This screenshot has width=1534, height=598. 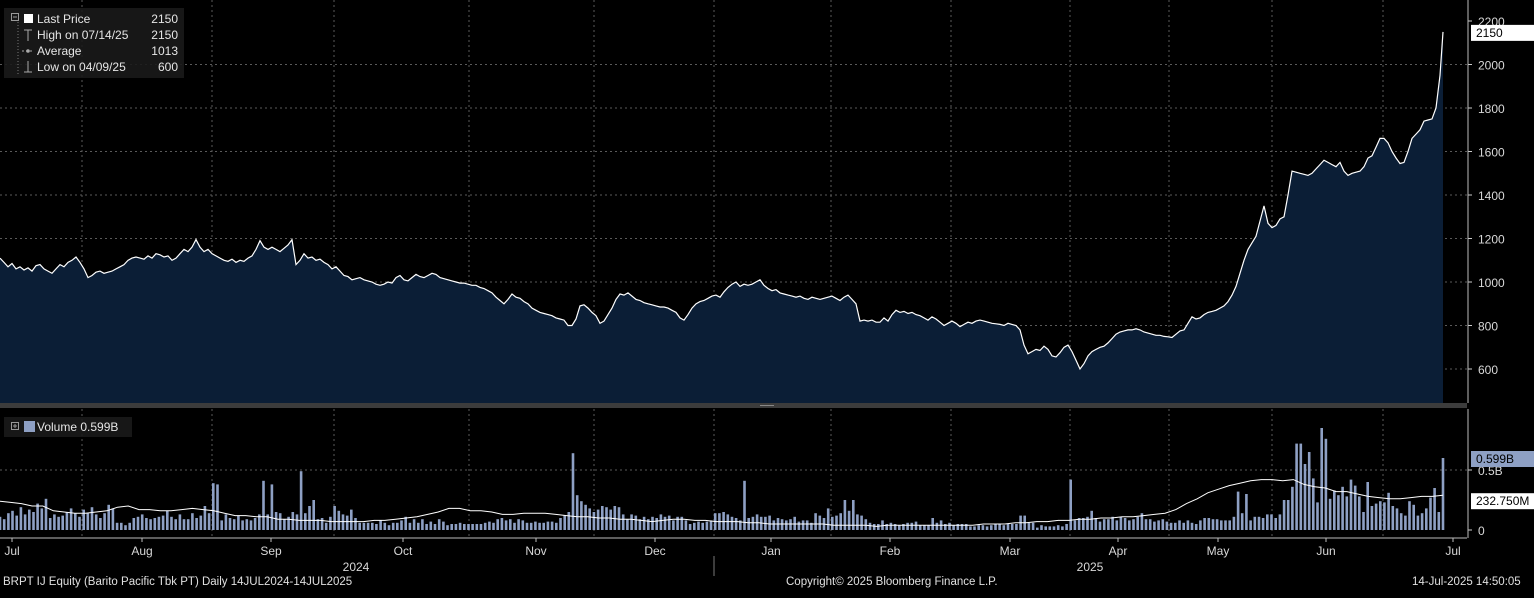 I want to click on x-tick-label: Sep, so click(x=271, y=551).